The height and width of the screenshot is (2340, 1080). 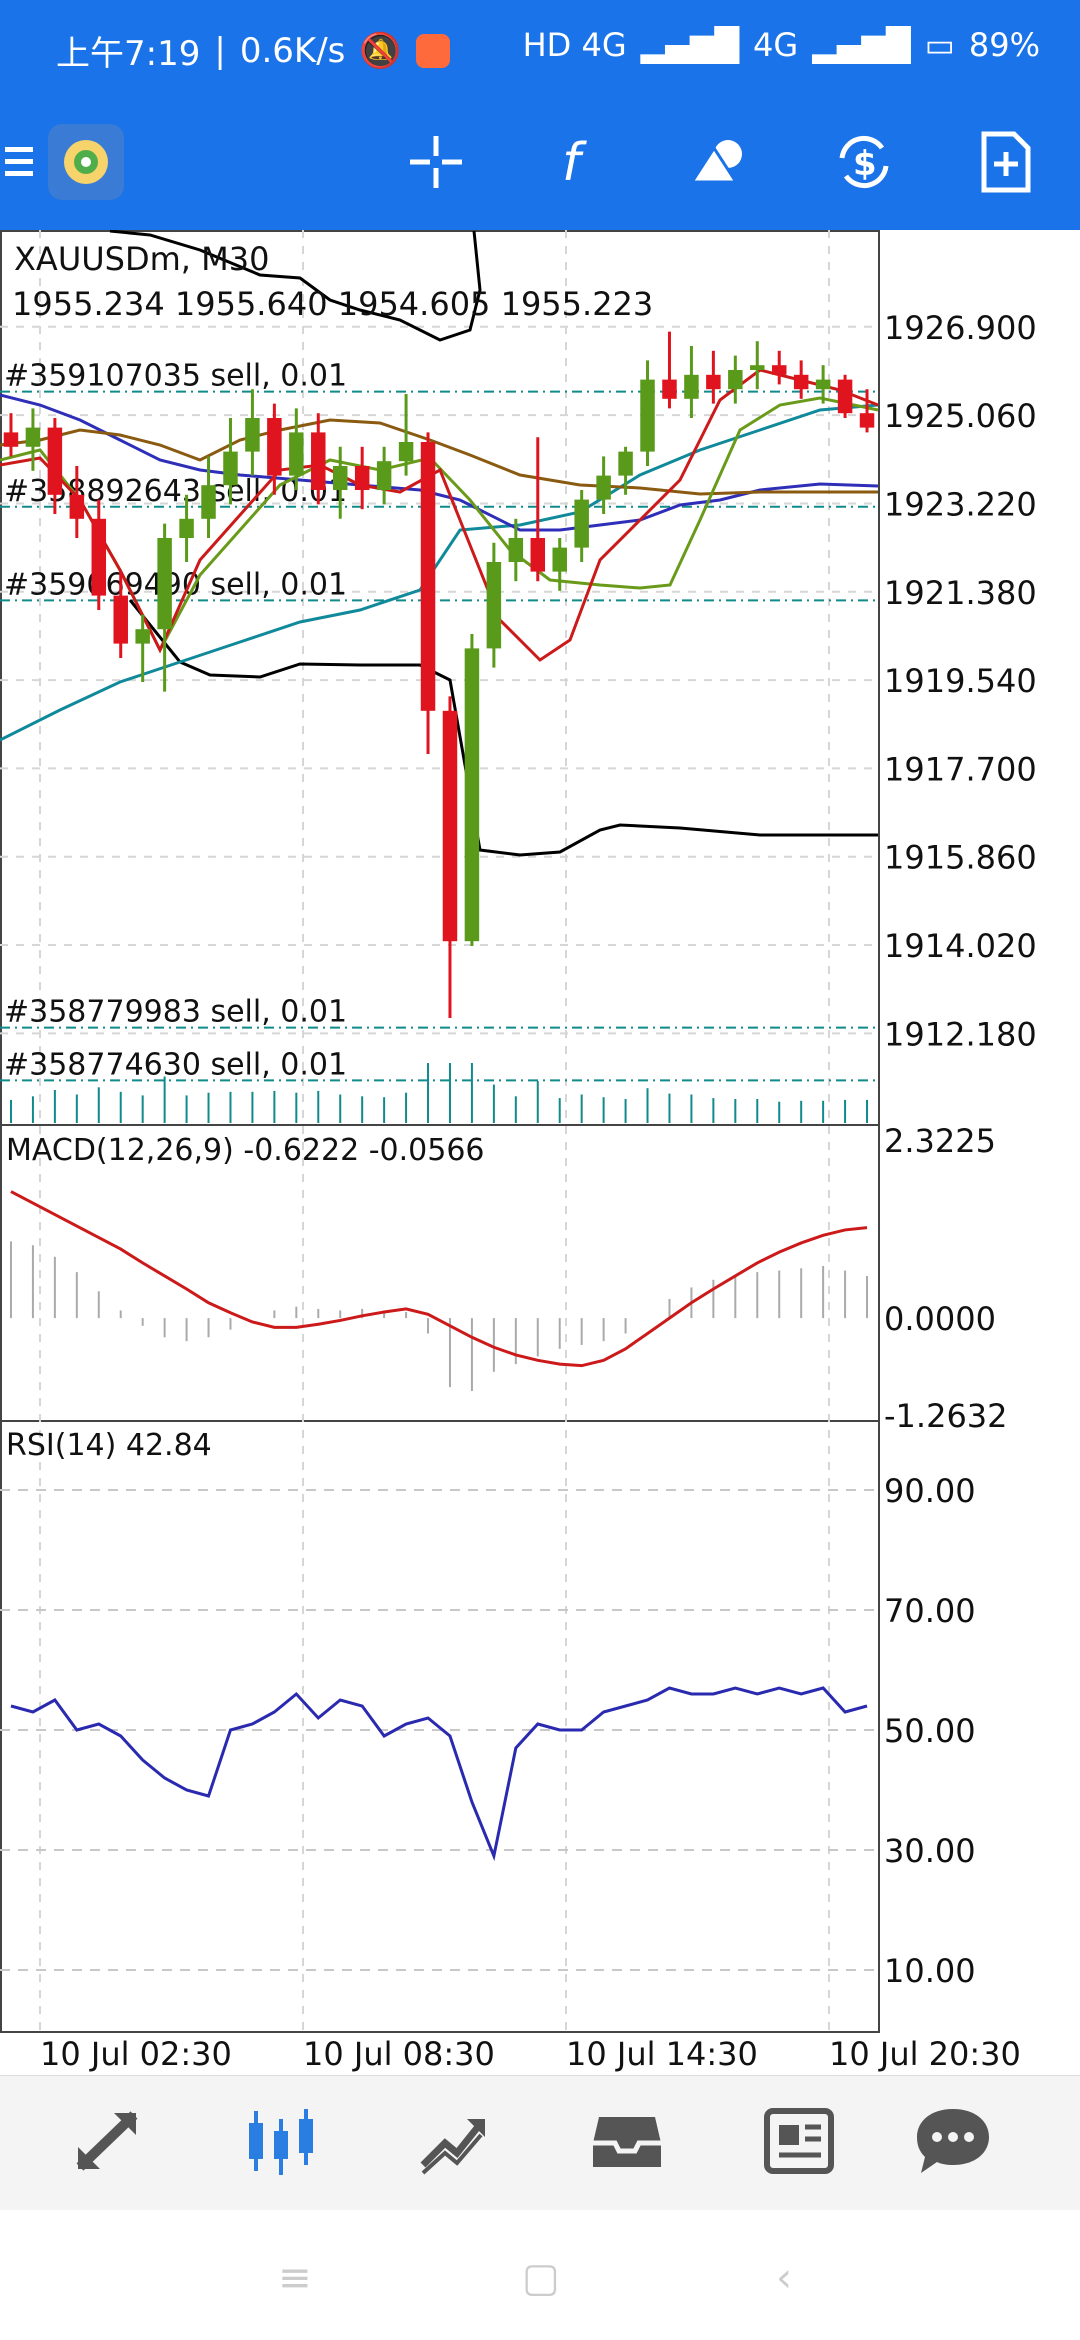 I want to click on new-order-icon, so click(x=1006, y=162).